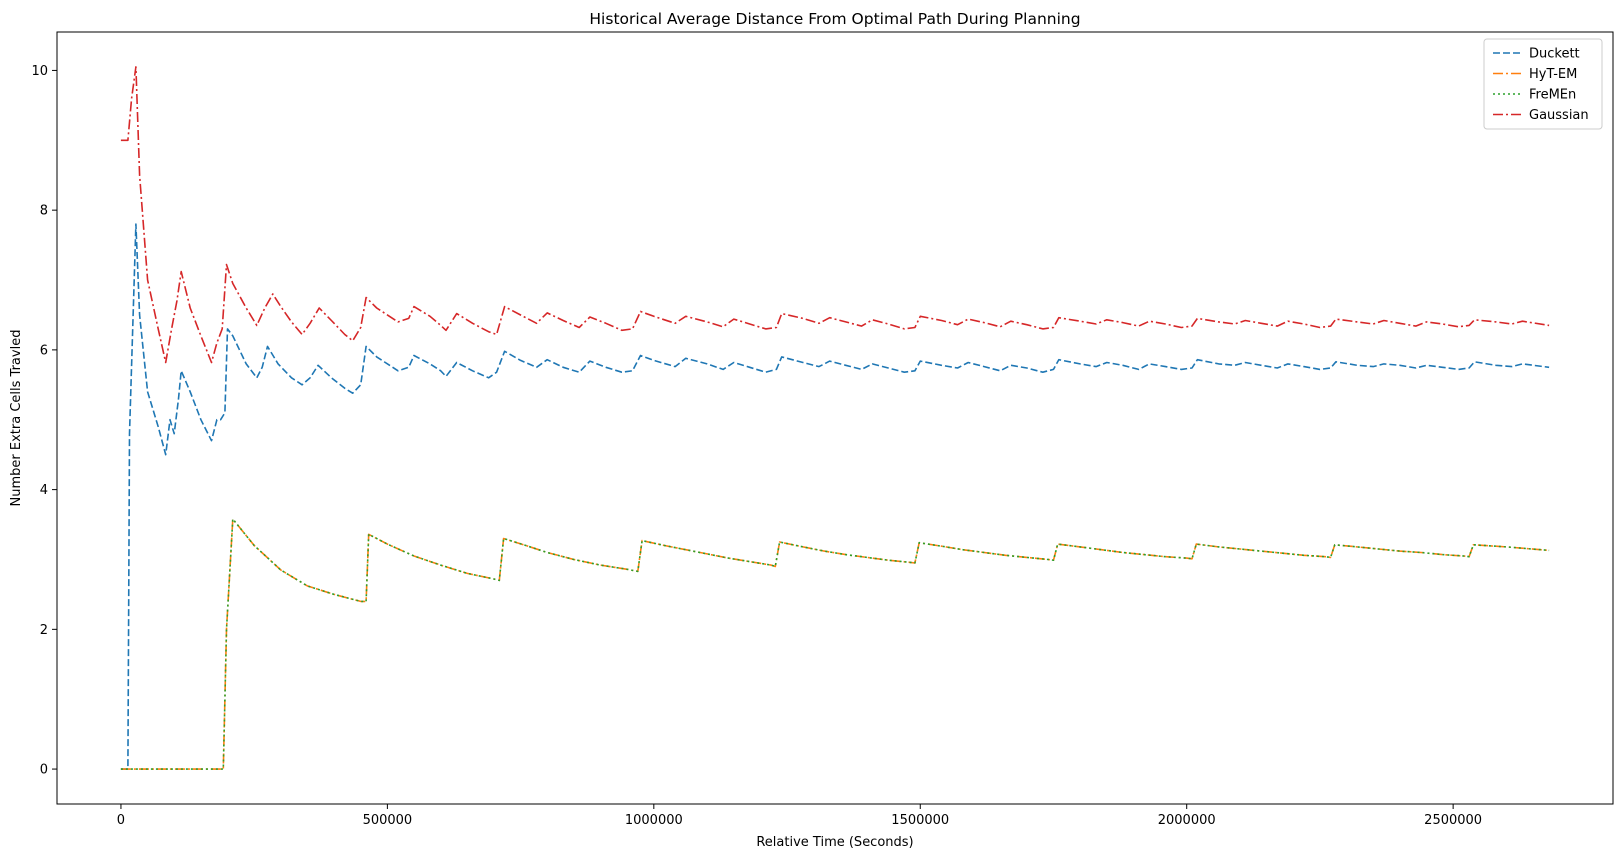 Image resolution: width=1620 pixels, height=855 pixels. Describe the element at coordinates (16, 418) in the screenshot. I see `y-axis-label: Number Extra Cells Travled` at that location.